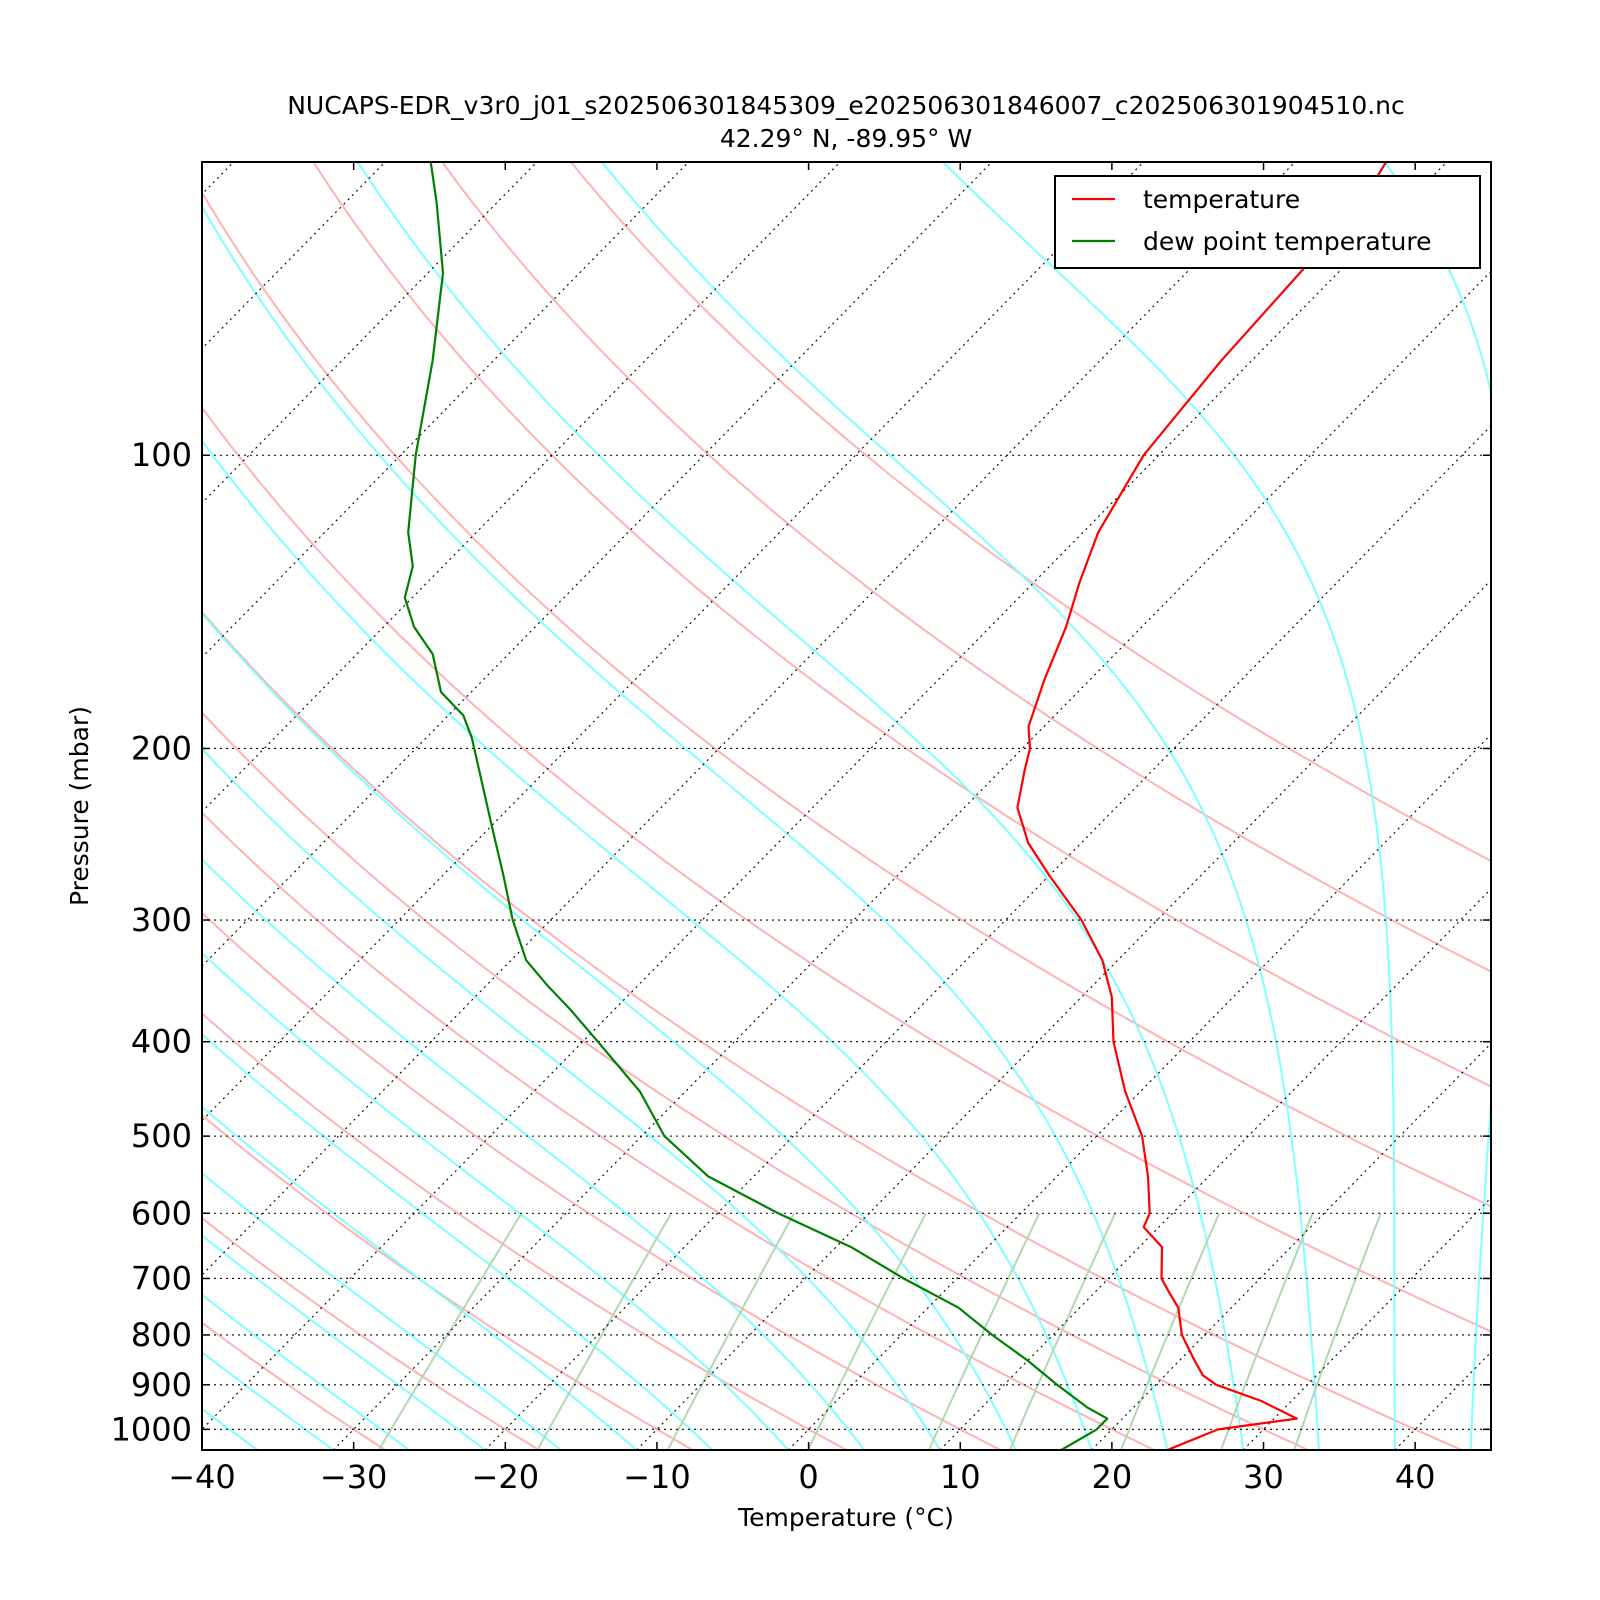  I want to click on x-tick-label: 20, so click(1112, 1477).